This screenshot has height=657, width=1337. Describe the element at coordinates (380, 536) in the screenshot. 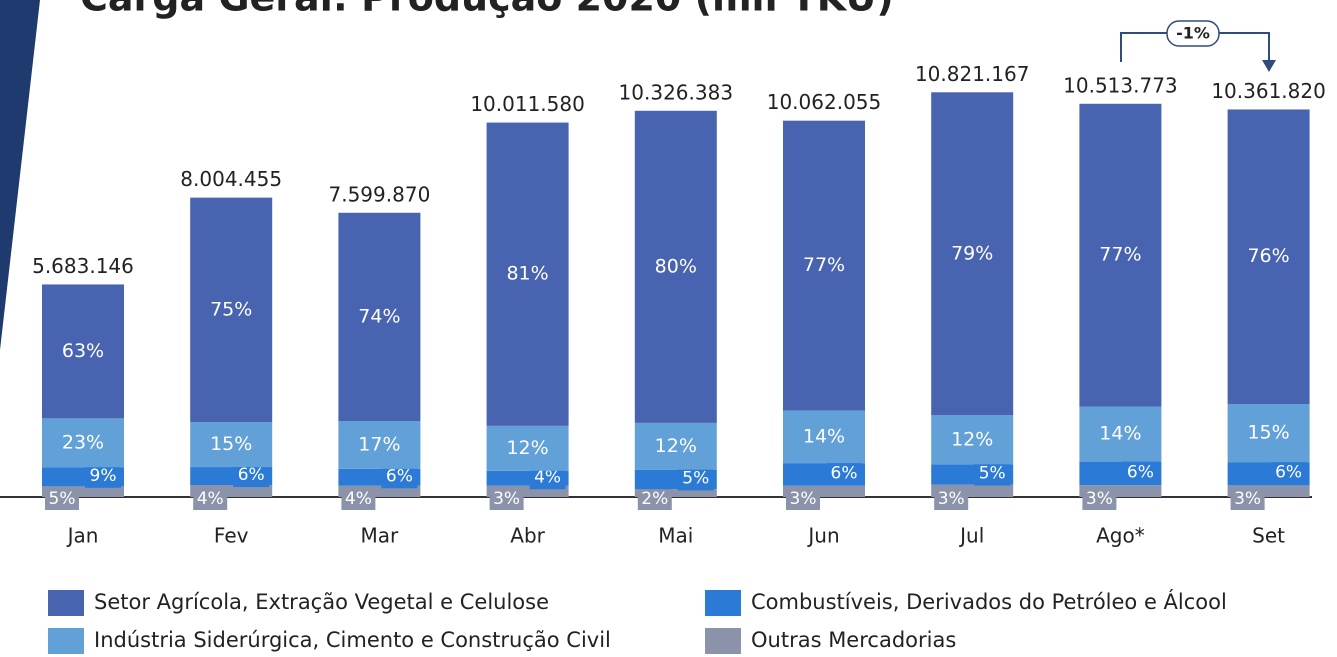

I see `x-tick-label: Mar` at that location.